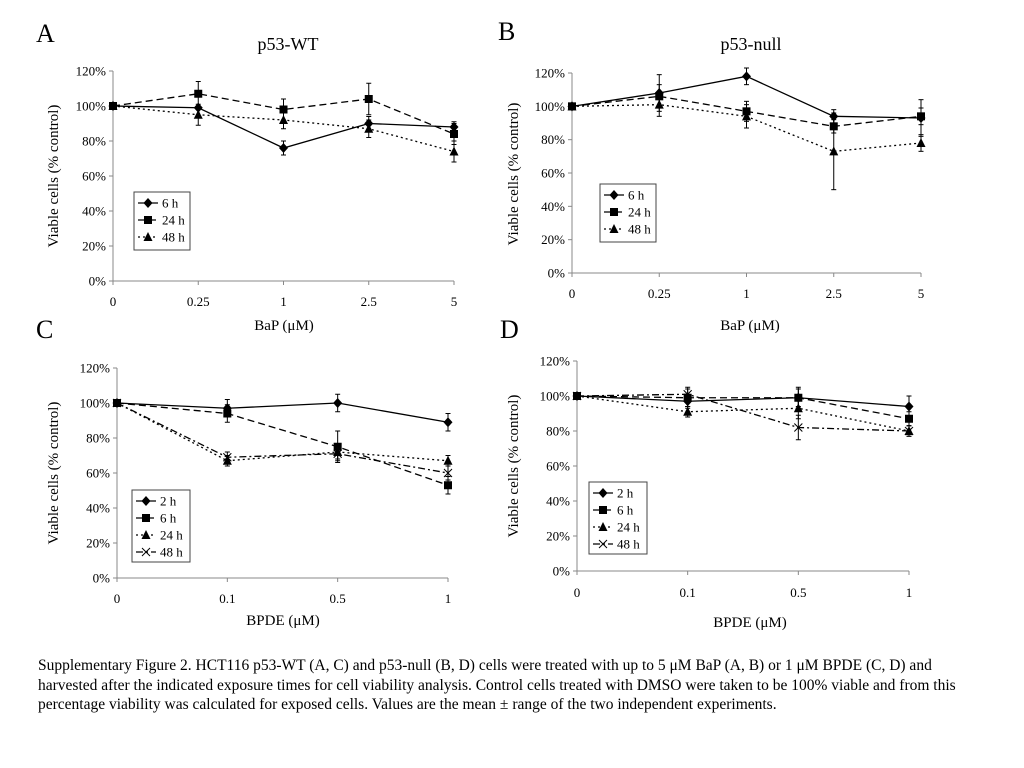 This screenshot has height=768, width=1024. Describe the element at coordinates (751, 44) in the screenshot. I see `chart-title: p53-null` at that location.